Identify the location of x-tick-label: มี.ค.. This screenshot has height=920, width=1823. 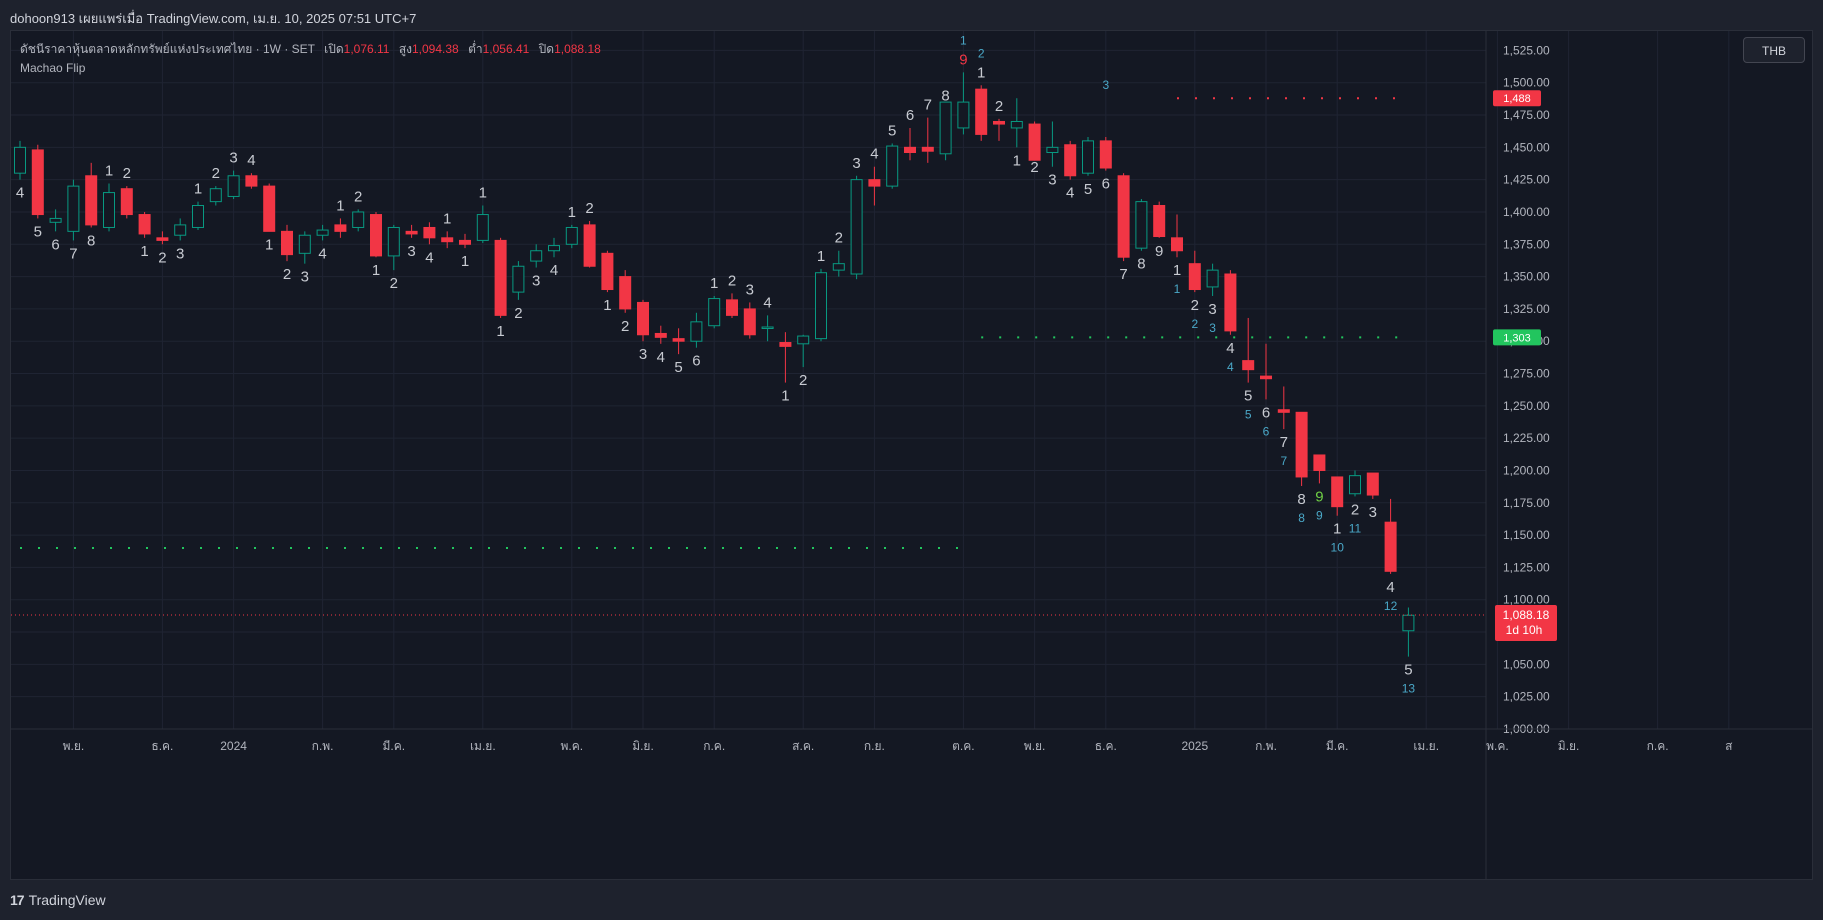
(393, 746).